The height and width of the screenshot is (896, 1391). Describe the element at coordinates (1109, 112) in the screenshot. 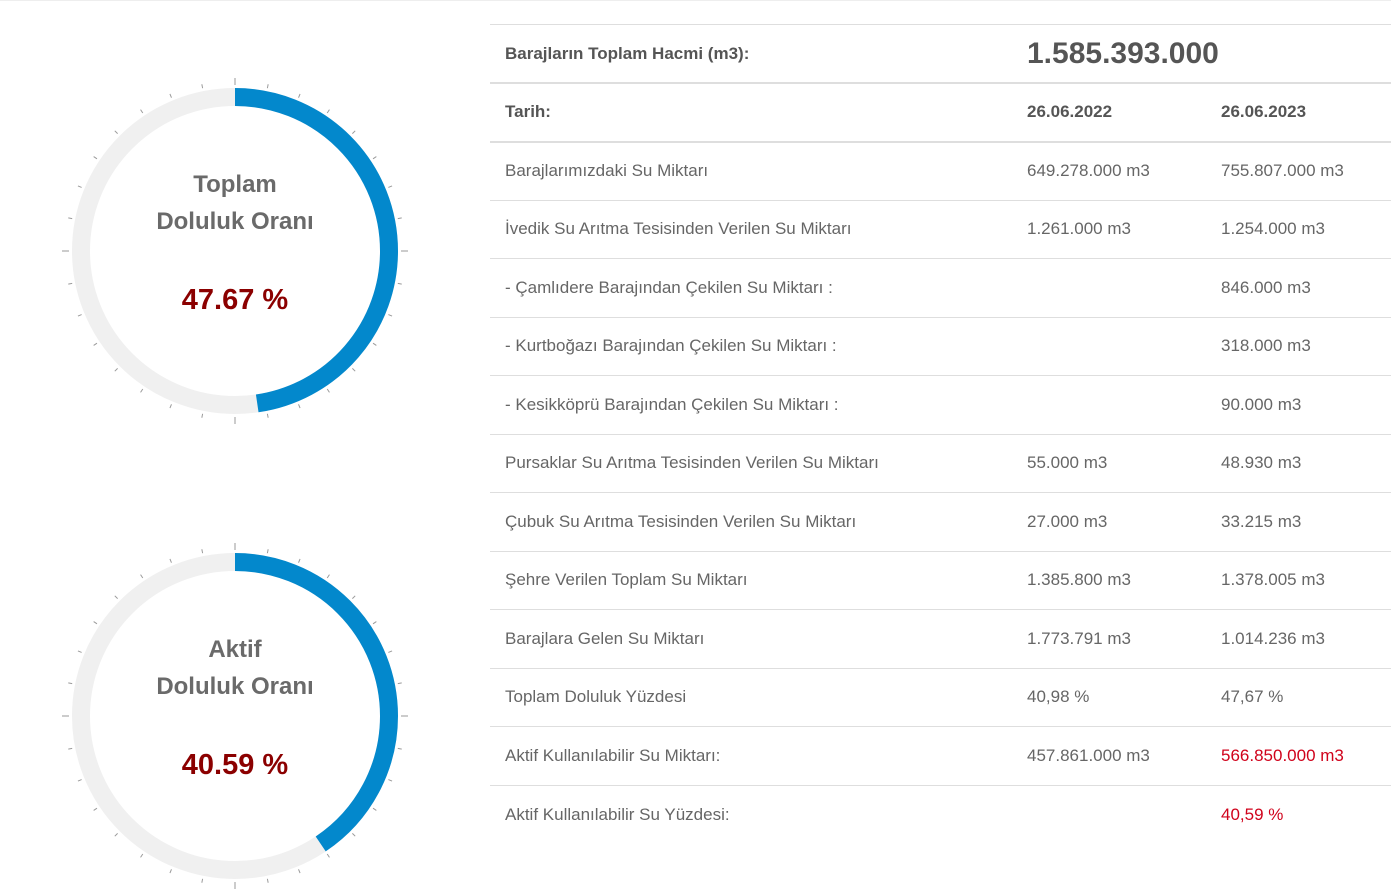

I see `date-2022: 26.06.2022` at that location.